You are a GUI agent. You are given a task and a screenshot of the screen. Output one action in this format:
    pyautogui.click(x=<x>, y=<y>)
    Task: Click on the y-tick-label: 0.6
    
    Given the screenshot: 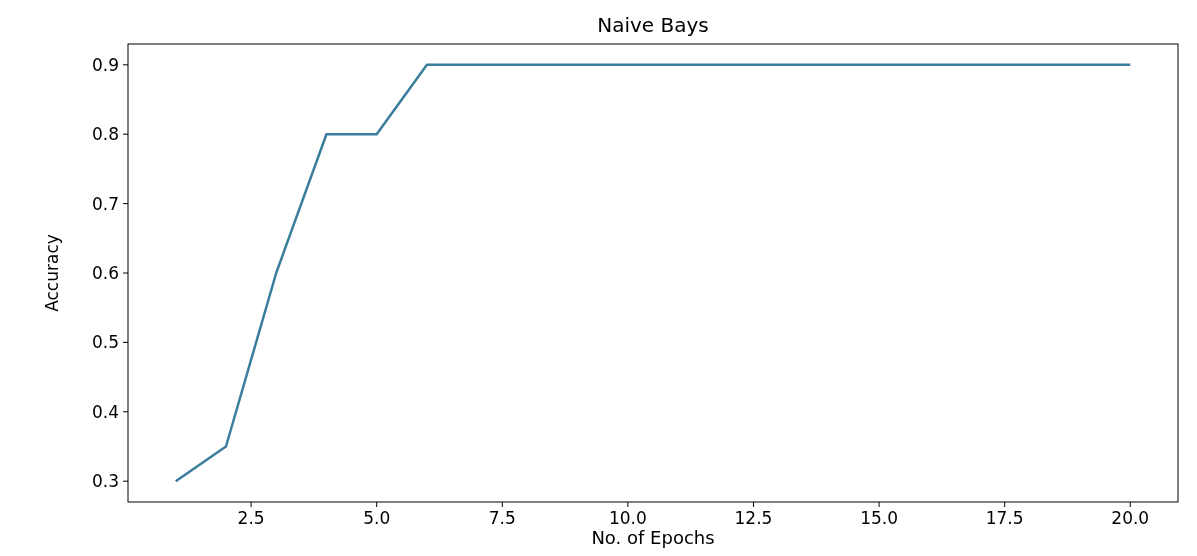 What is the action you would take?
    pyautogui.click(x=105, y=272)
    